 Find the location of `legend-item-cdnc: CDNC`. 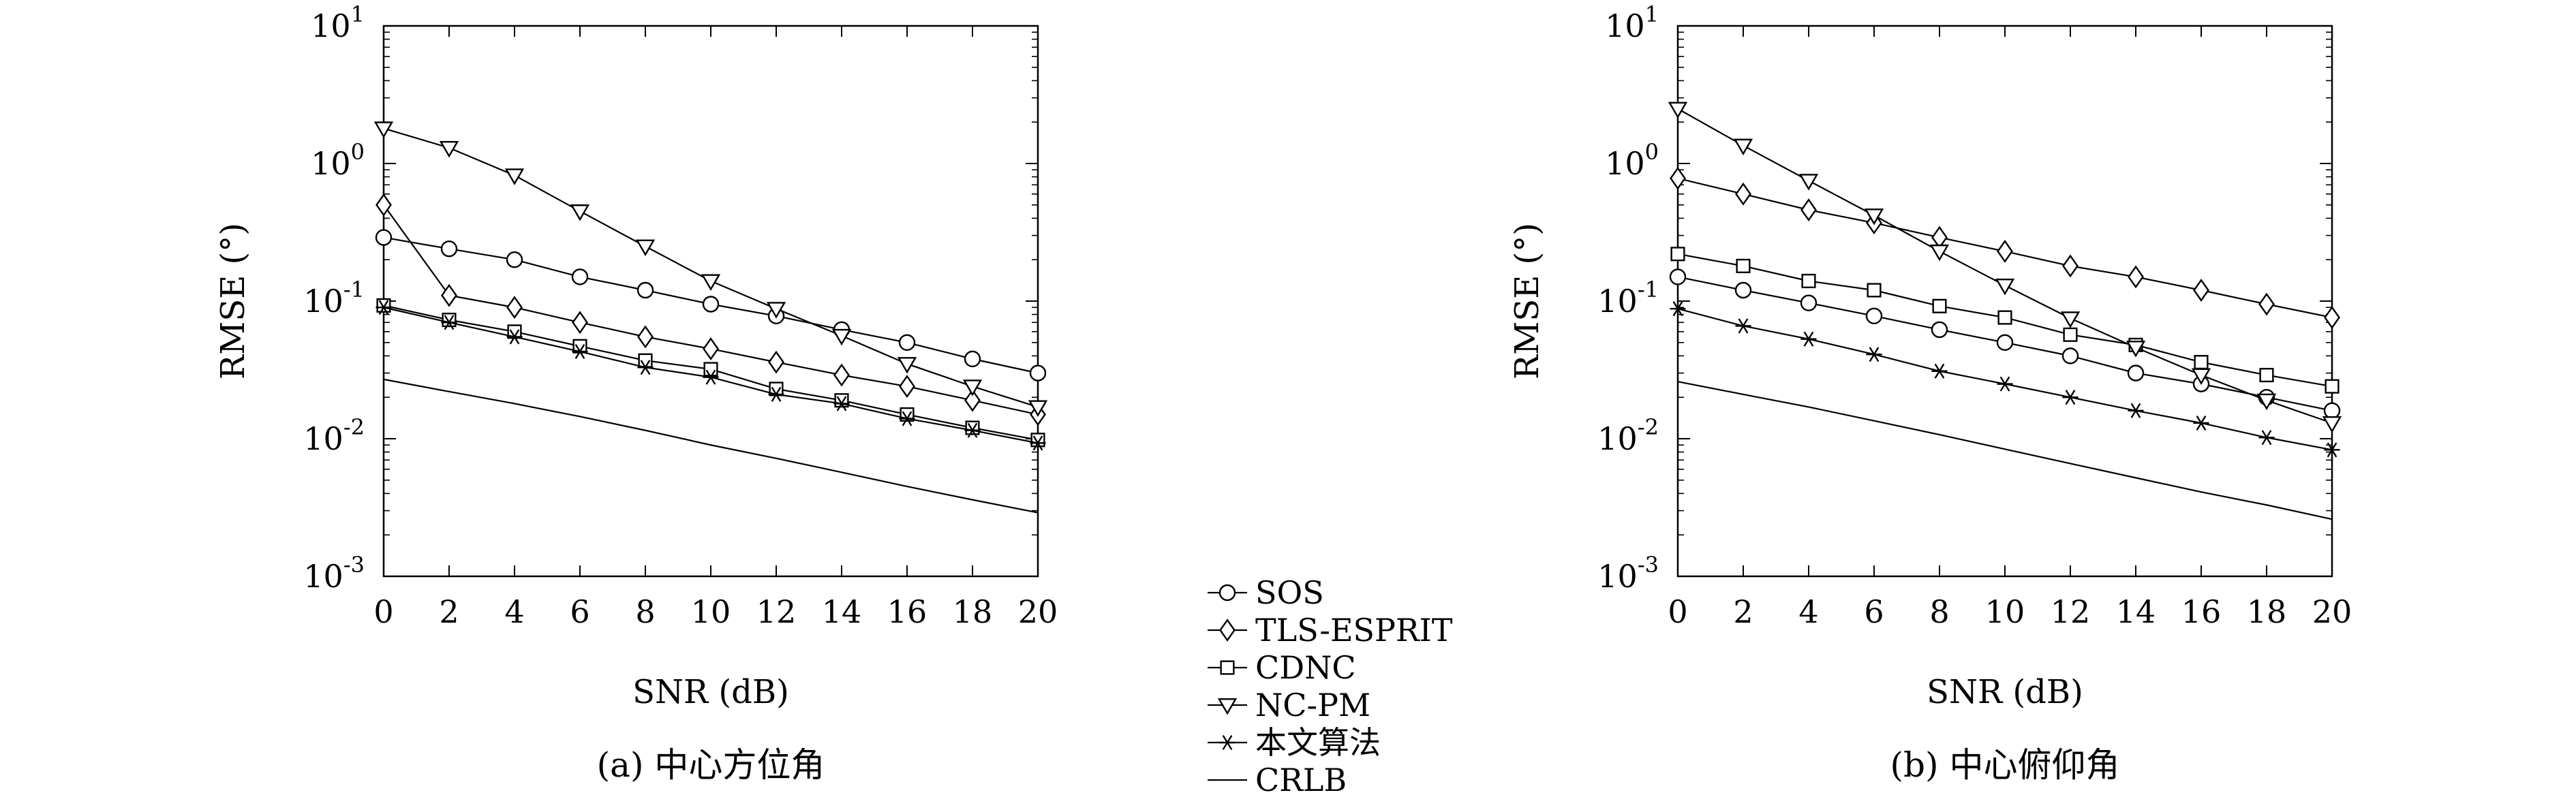

legend-item-cdnc: CDNC is located at coordinates (1282, 667).